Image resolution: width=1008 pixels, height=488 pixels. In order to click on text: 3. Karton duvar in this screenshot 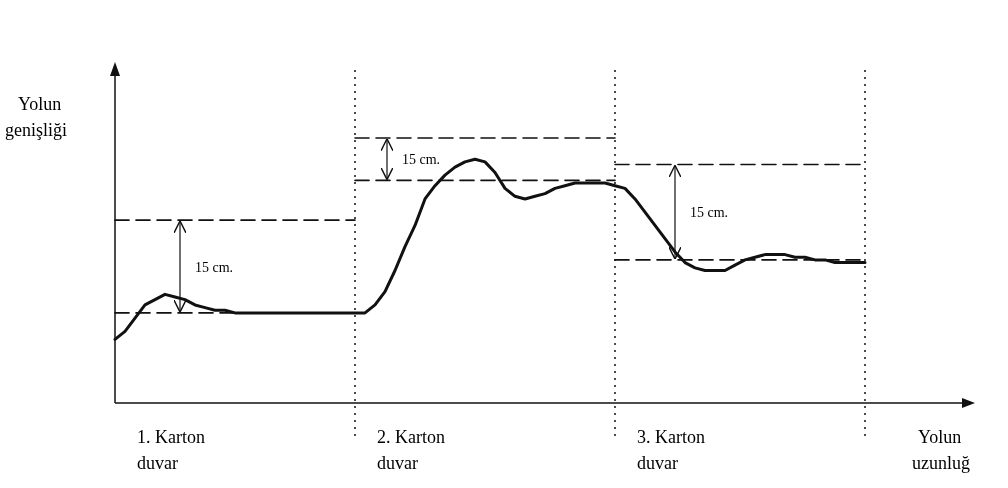, I will do `click(671, 450)`.